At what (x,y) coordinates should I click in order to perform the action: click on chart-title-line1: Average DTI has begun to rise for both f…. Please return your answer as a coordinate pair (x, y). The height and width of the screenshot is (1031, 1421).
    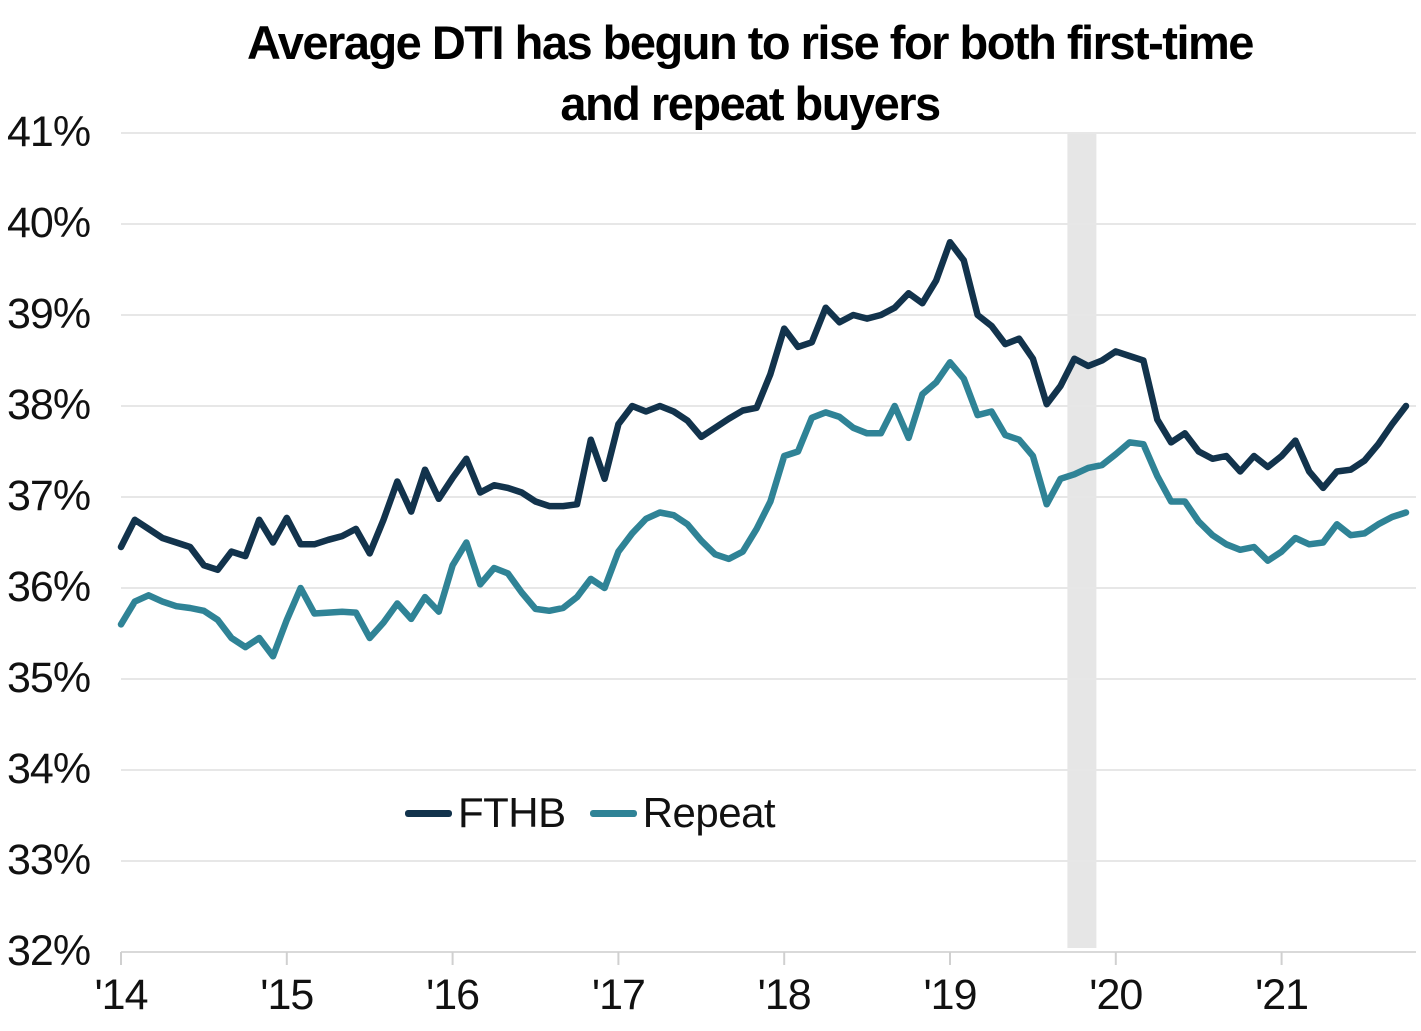
    Looking at the image, I should click on (750, 42).